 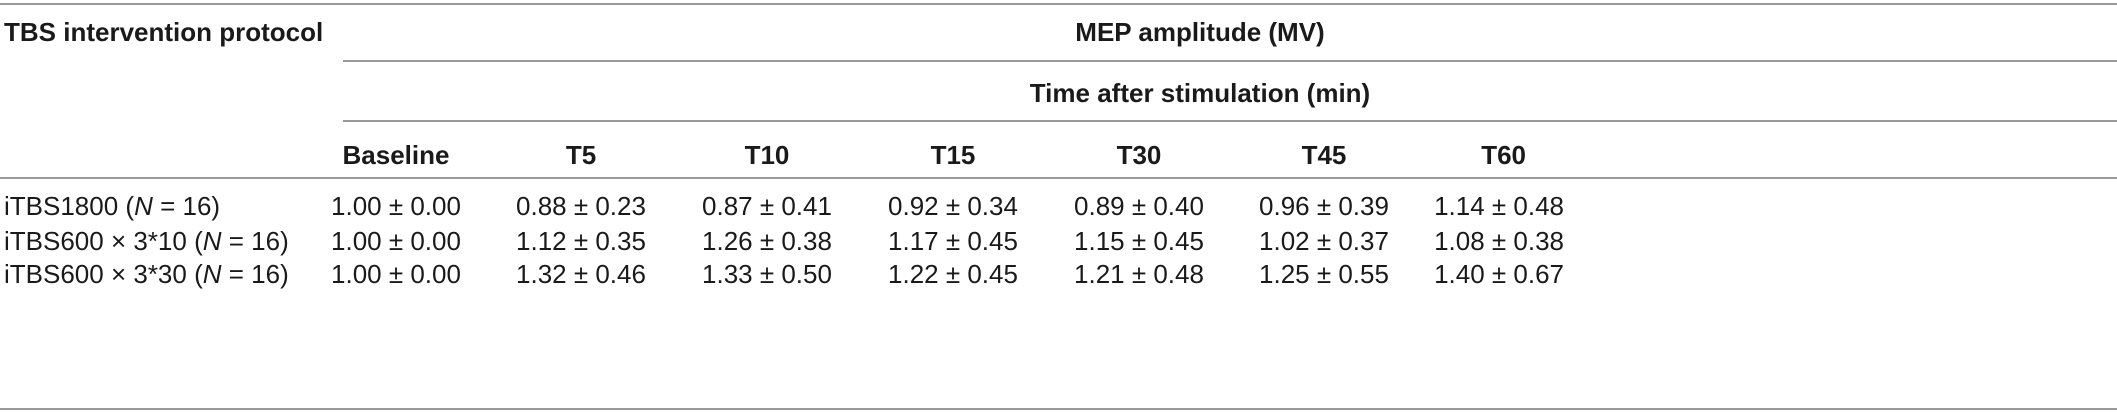 What do you see at coordinates (1503, 155) in the screenshot?
I see `column-header: T60` at bounding box center [1503, 155].